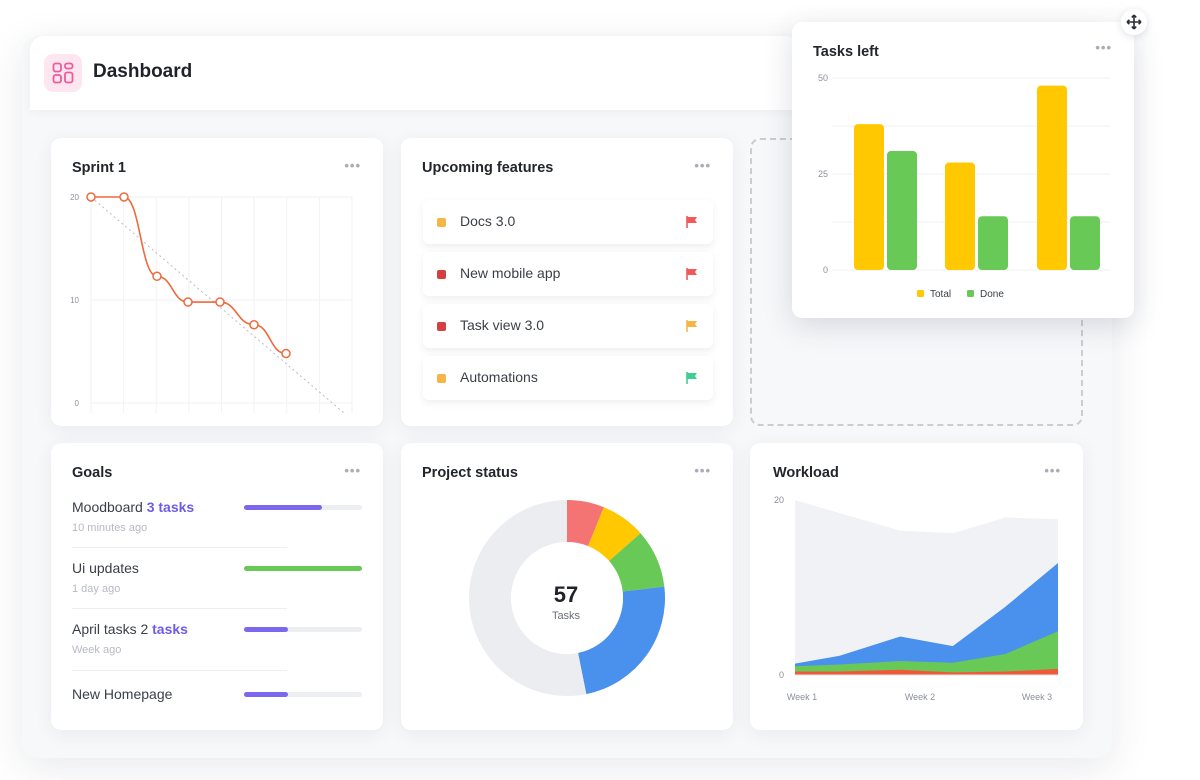 This screenshot has height=780, width=1200. Describe the element at coordinates (415, 73) in the screenshot. I see `dashboard-header` at that location.